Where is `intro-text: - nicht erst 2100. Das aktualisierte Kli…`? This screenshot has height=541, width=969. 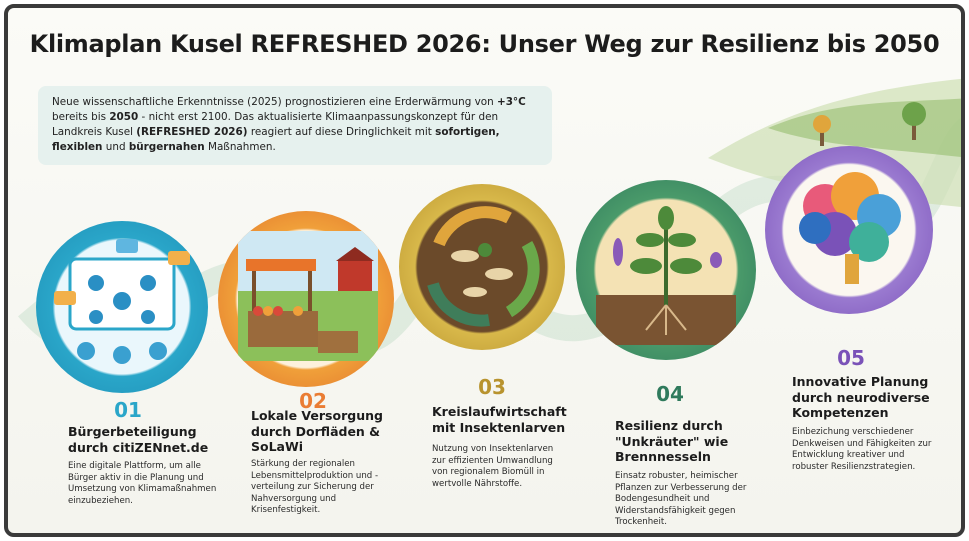 intro-text: - nicht erst 2100. Das aktualisierte Kli… is located at coordinates (275, 124).